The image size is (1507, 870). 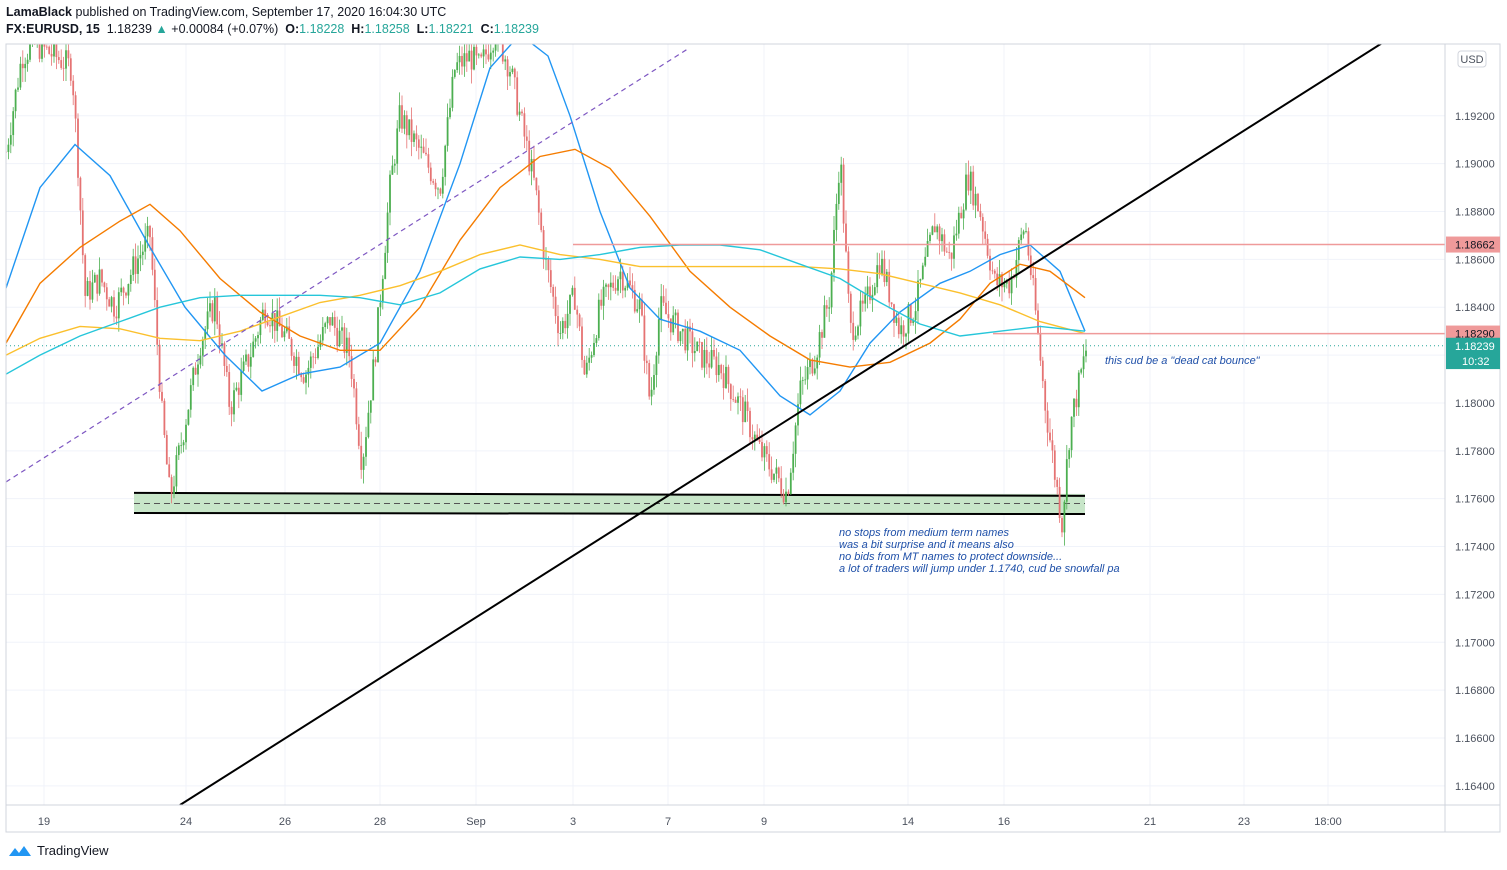 I want to click on horizontal-lines, so click(x=725, y=295).